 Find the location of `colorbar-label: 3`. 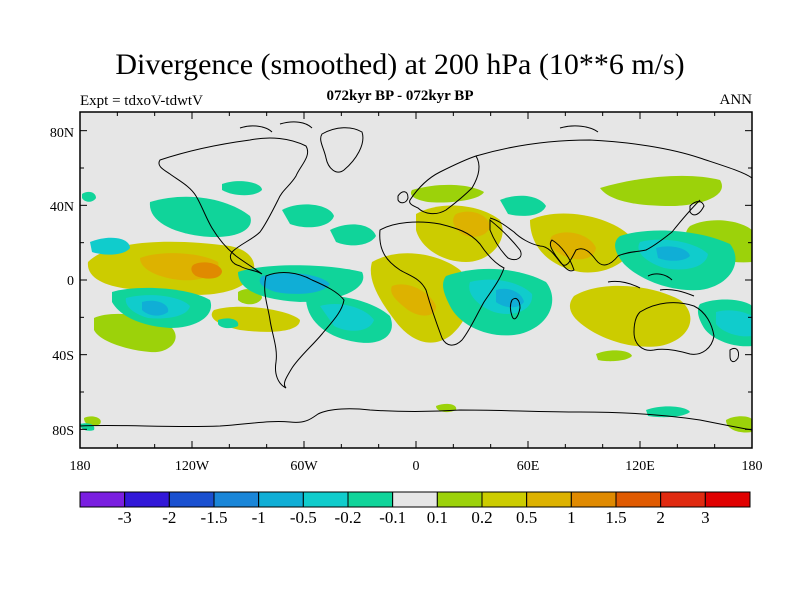

colorbar-label: 3 is located at coordinates (705, 517).